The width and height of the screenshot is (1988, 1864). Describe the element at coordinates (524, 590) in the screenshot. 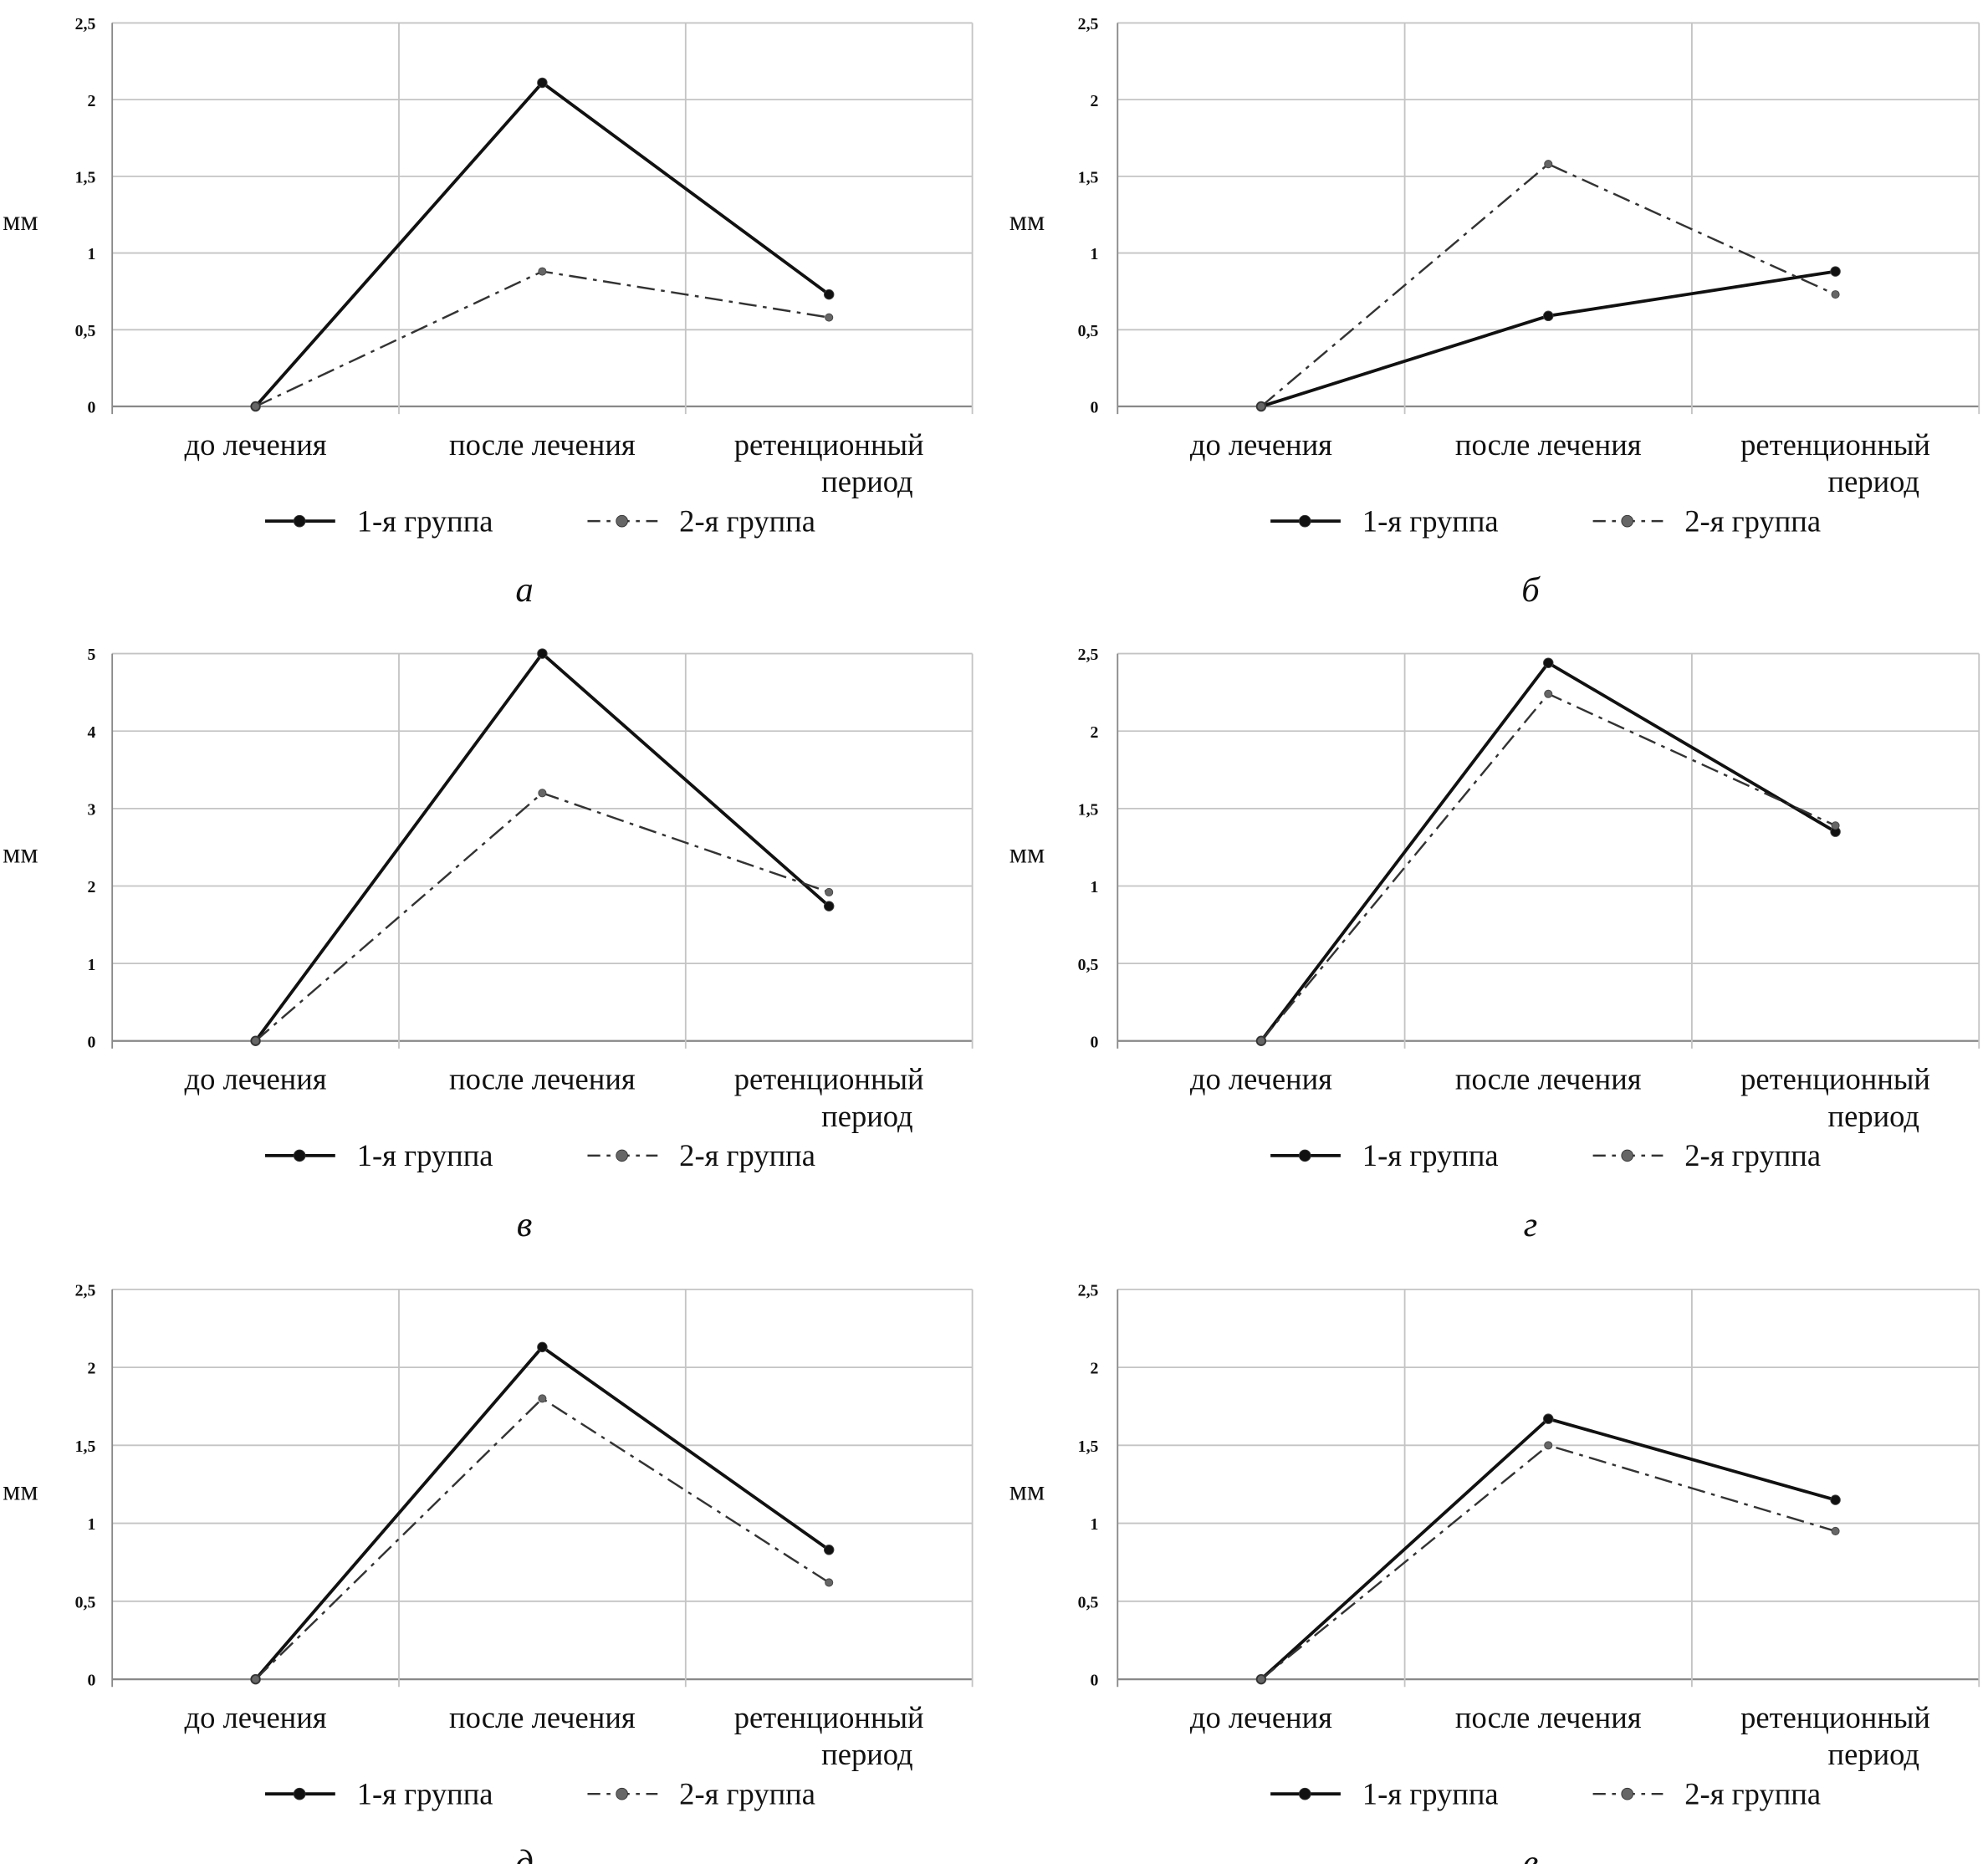

I see `panel-letter: а` at that location.